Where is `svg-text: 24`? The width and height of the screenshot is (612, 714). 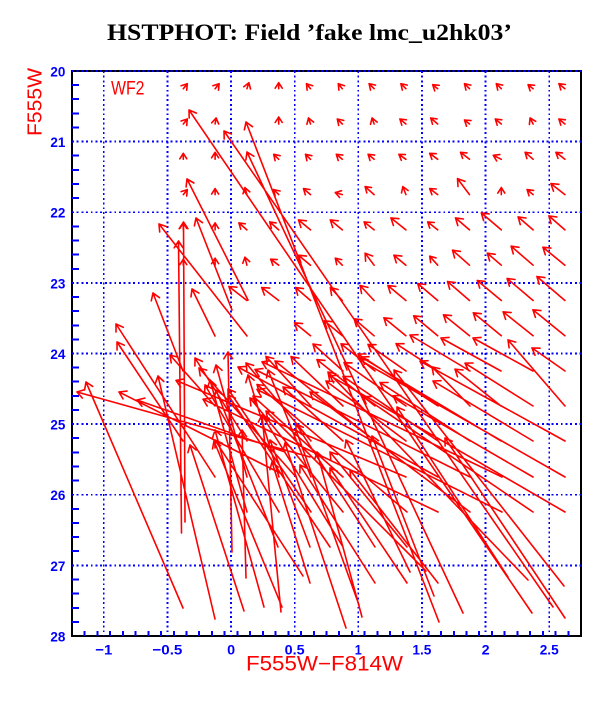 svg-text: 24 is located at coordinates (57, 354).